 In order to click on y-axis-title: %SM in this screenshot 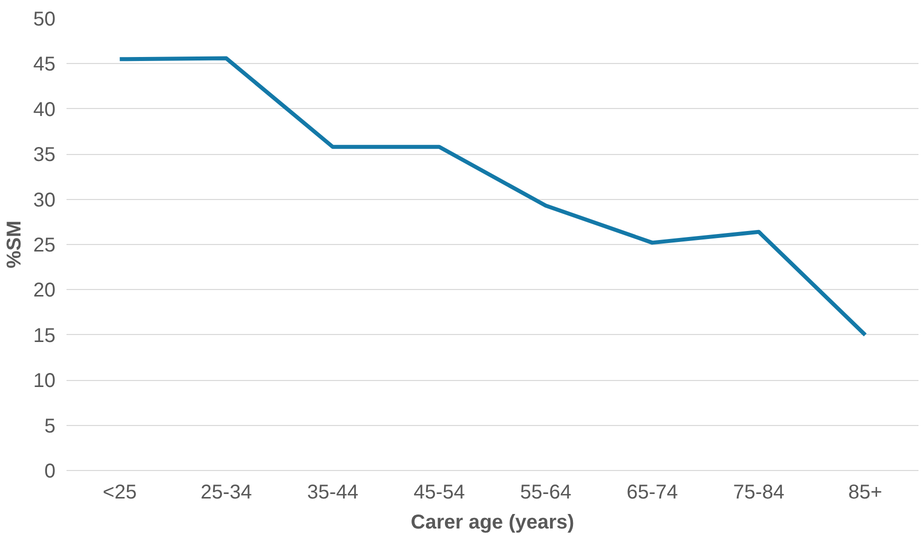, I will do `click(14, 244)`.